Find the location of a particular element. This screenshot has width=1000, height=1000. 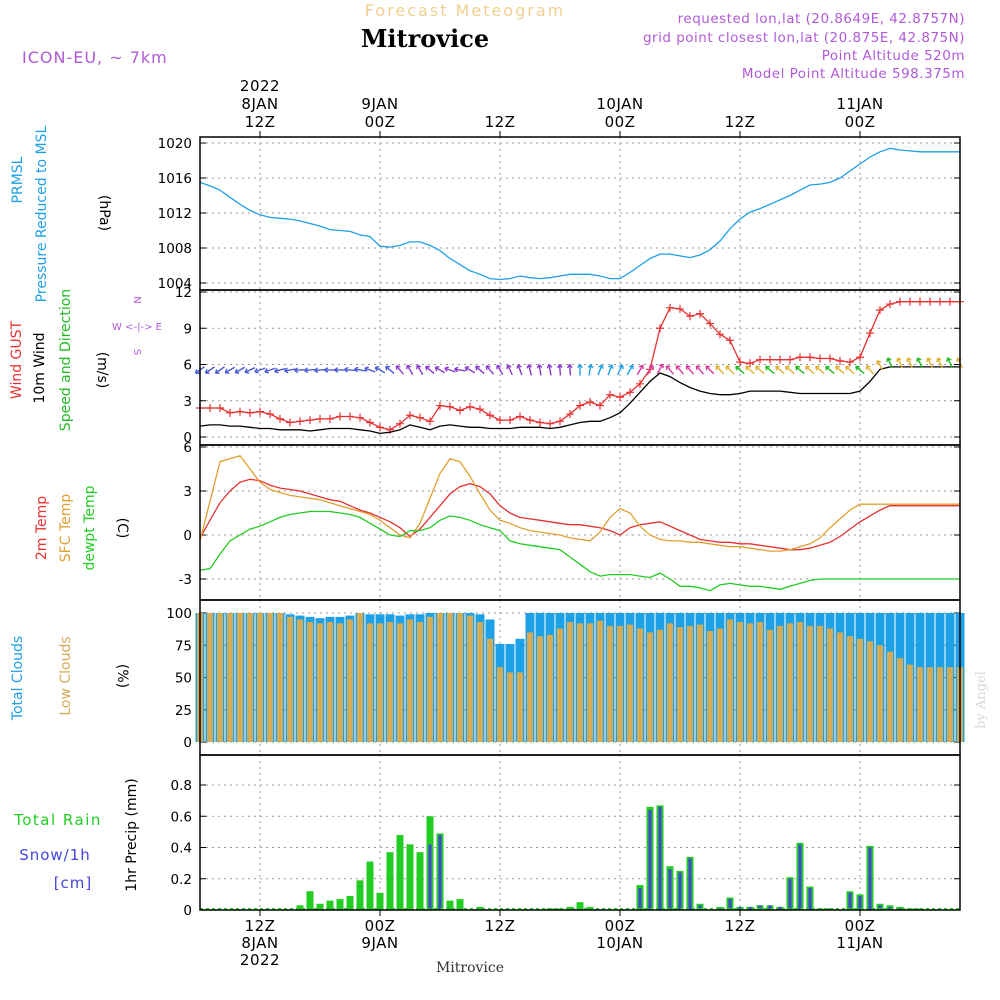

temperature-ylabel-2: dewpt Temp is located at coordinates (90, 527).